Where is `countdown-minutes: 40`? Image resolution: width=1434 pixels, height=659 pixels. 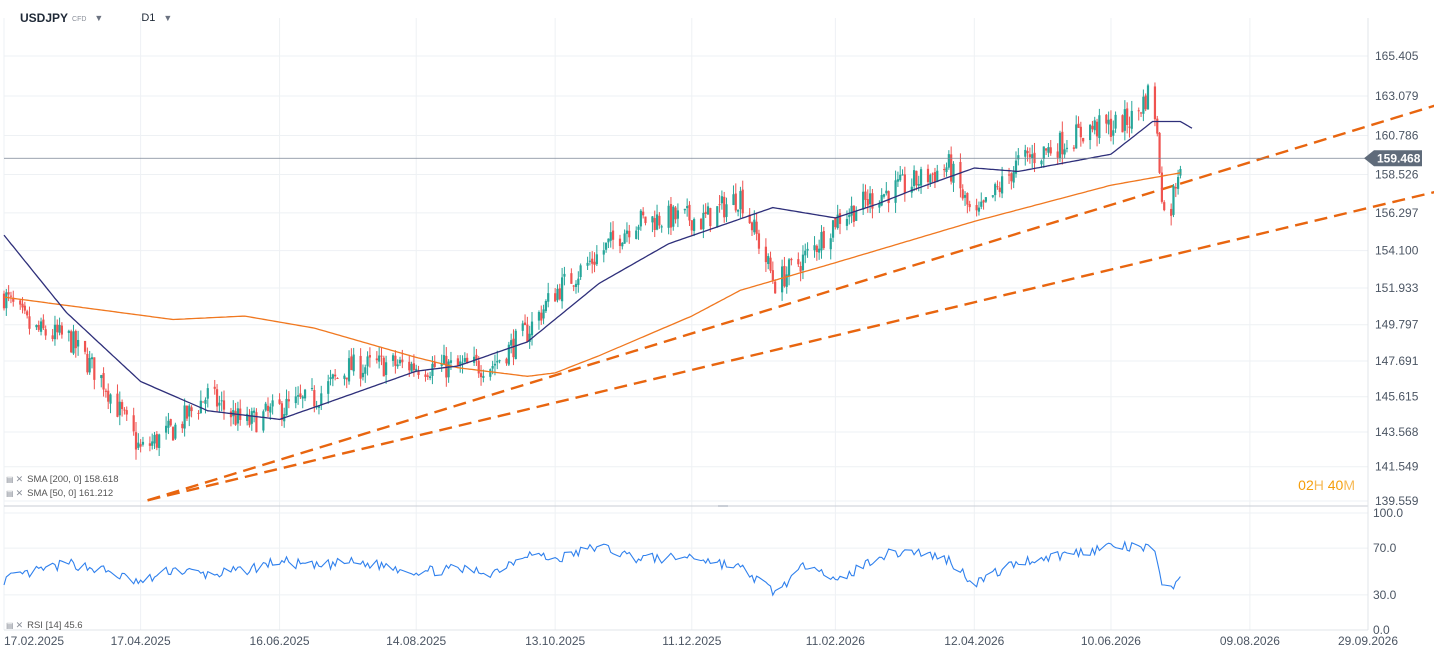
countdown-minutes: 40 is located at coordinates (1335, 485).